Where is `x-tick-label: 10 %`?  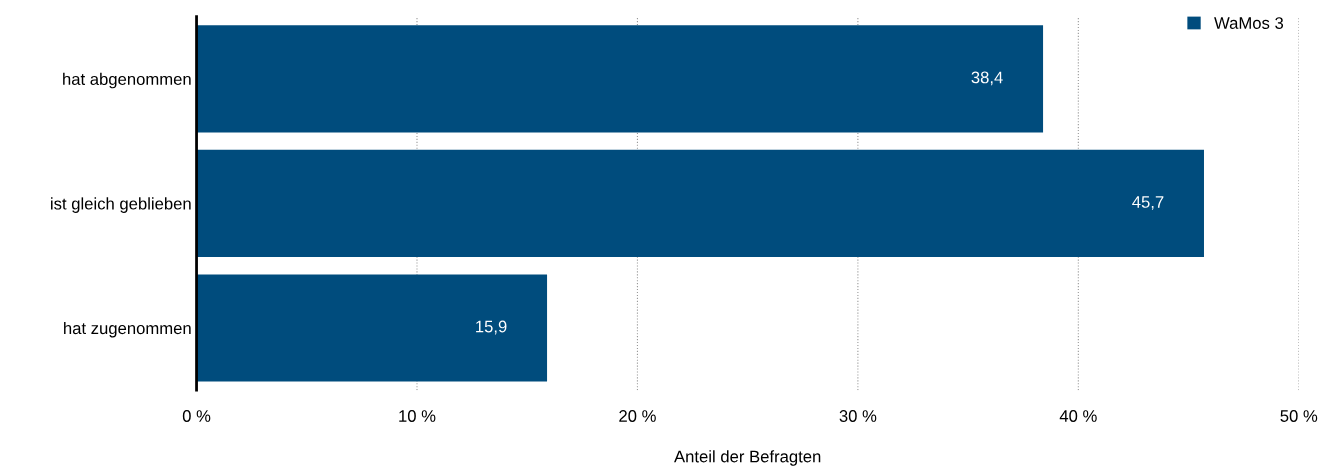 x-tick-label: 10 % is located at coordinates (417, 416).